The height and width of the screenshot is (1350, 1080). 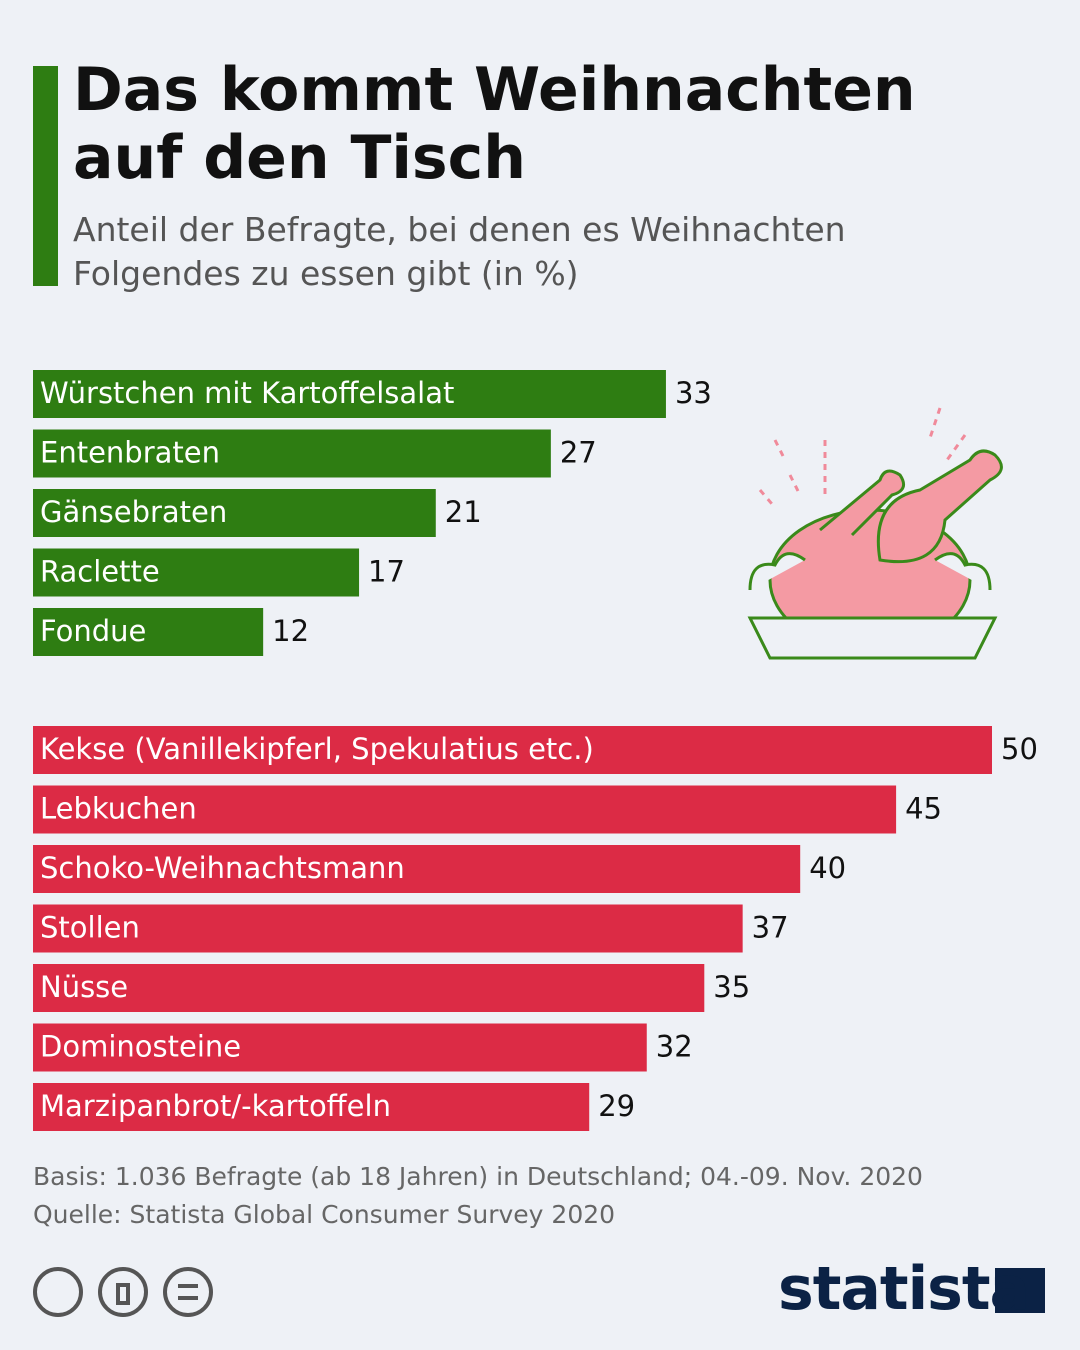 I want to click on category-label: Würstchen mit Kartoffelsalat, so click(x=247, y=393).